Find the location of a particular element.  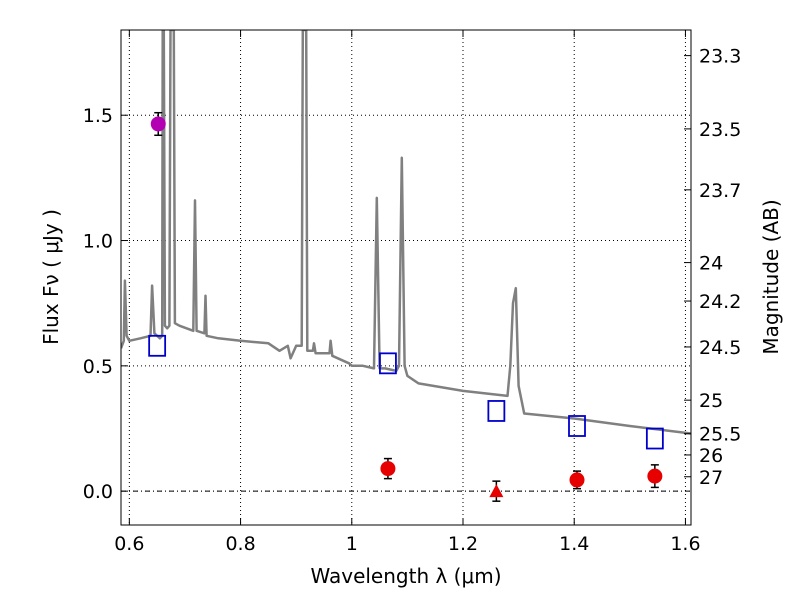

x-axis-label: Wavelength λ (μm) is located at coordinates (405, 576).